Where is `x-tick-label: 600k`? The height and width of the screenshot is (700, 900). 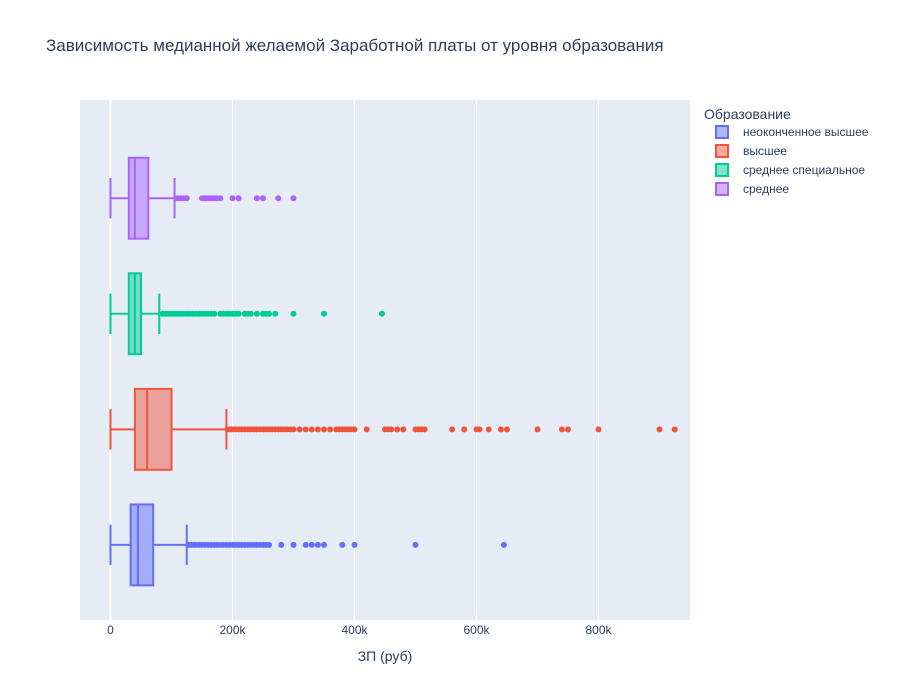 x-tick-label: 600k is located at coordinates (476, 630).